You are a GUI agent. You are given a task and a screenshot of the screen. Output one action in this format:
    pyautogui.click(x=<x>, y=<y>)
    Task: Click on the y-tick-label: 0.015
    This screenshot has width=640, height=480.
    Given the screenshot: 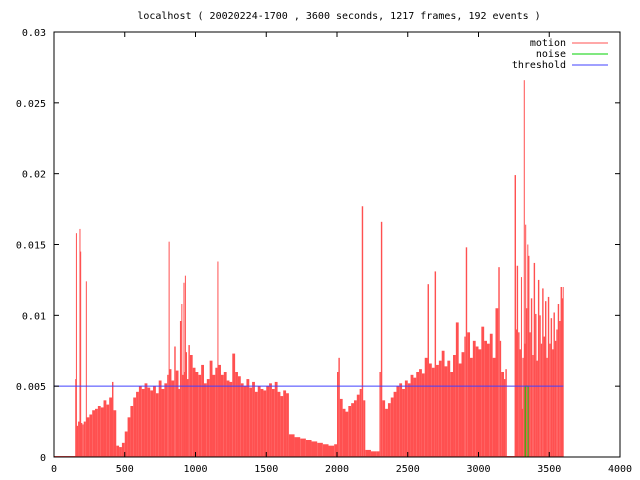 What is the action you would take?
    pyautogui.click(x=31, y=246)
    